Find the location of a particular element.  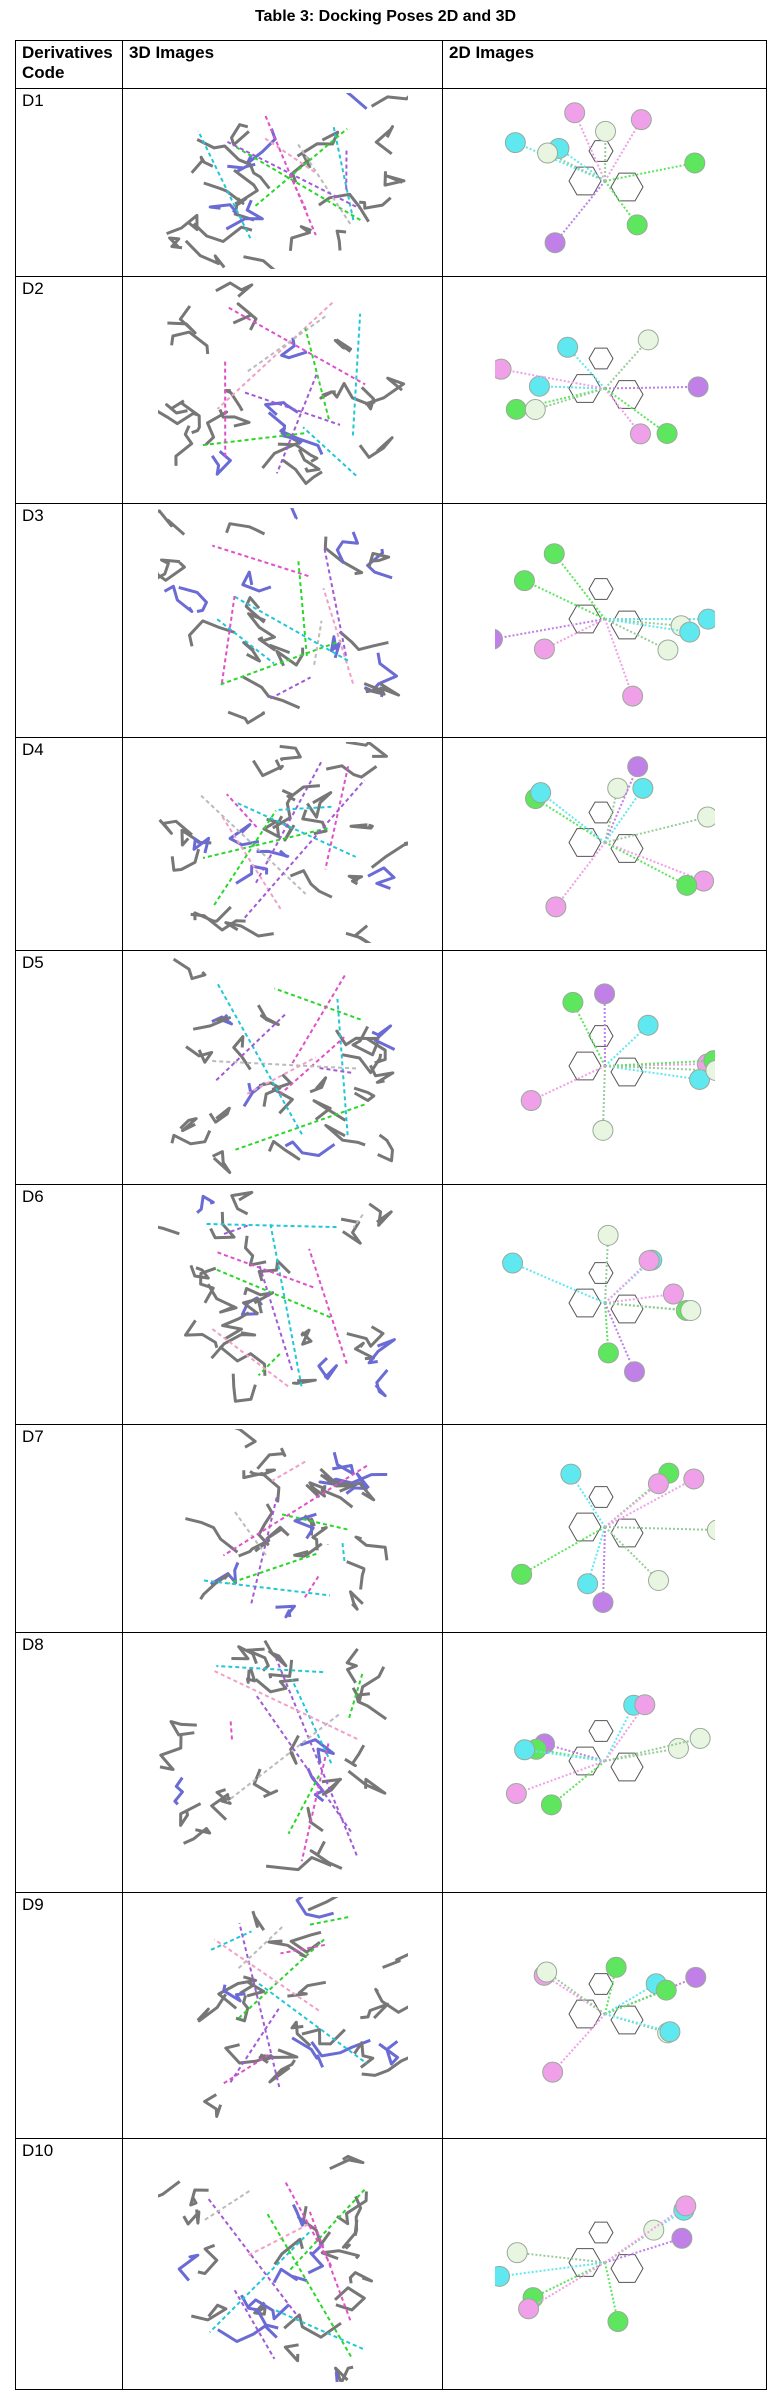

header-row: Derivatives Code 3D Images 2D Images is located at coordinates (391, 64).